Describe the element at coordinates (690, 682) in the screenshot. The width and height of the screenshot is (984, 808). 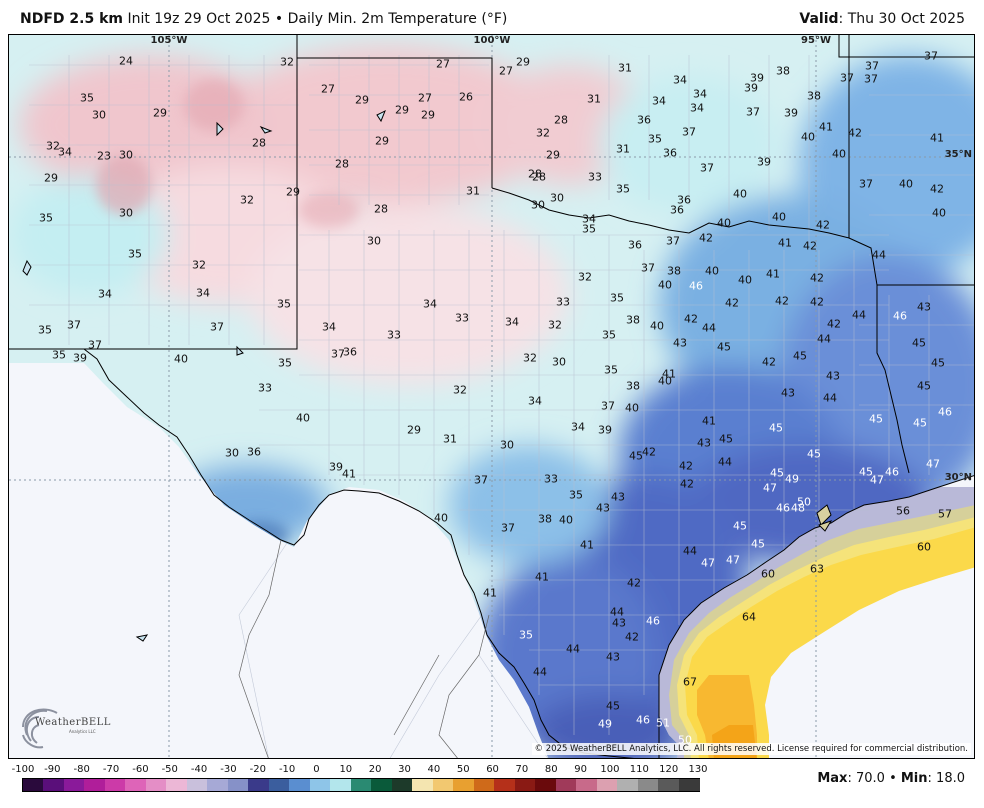
I see `temperature-label: 67` at that location.